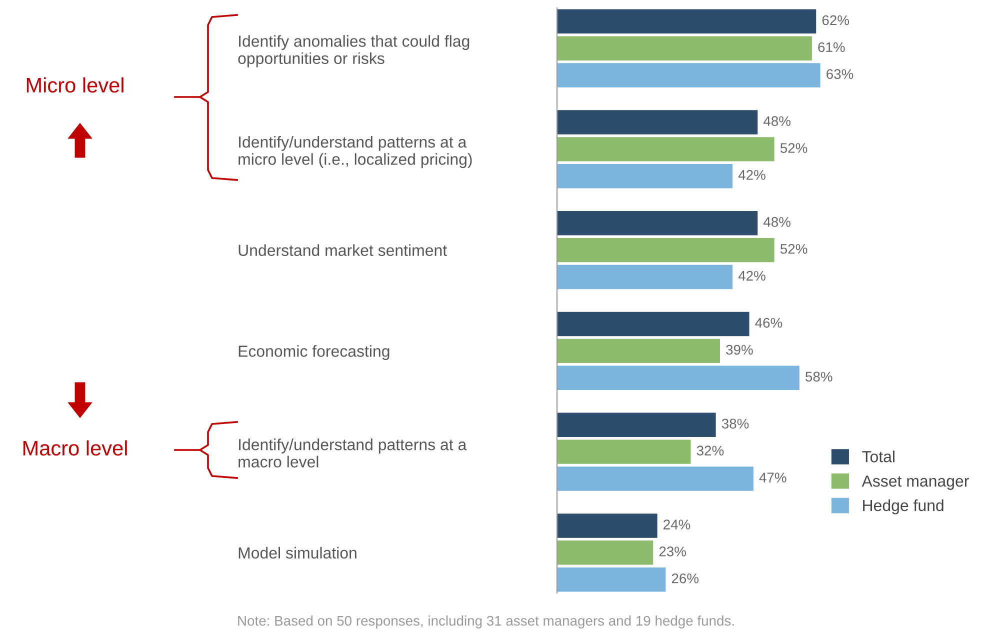 This screenshot has height=634, width=992. I want to click on legend-label: Total, so click(878, 456).